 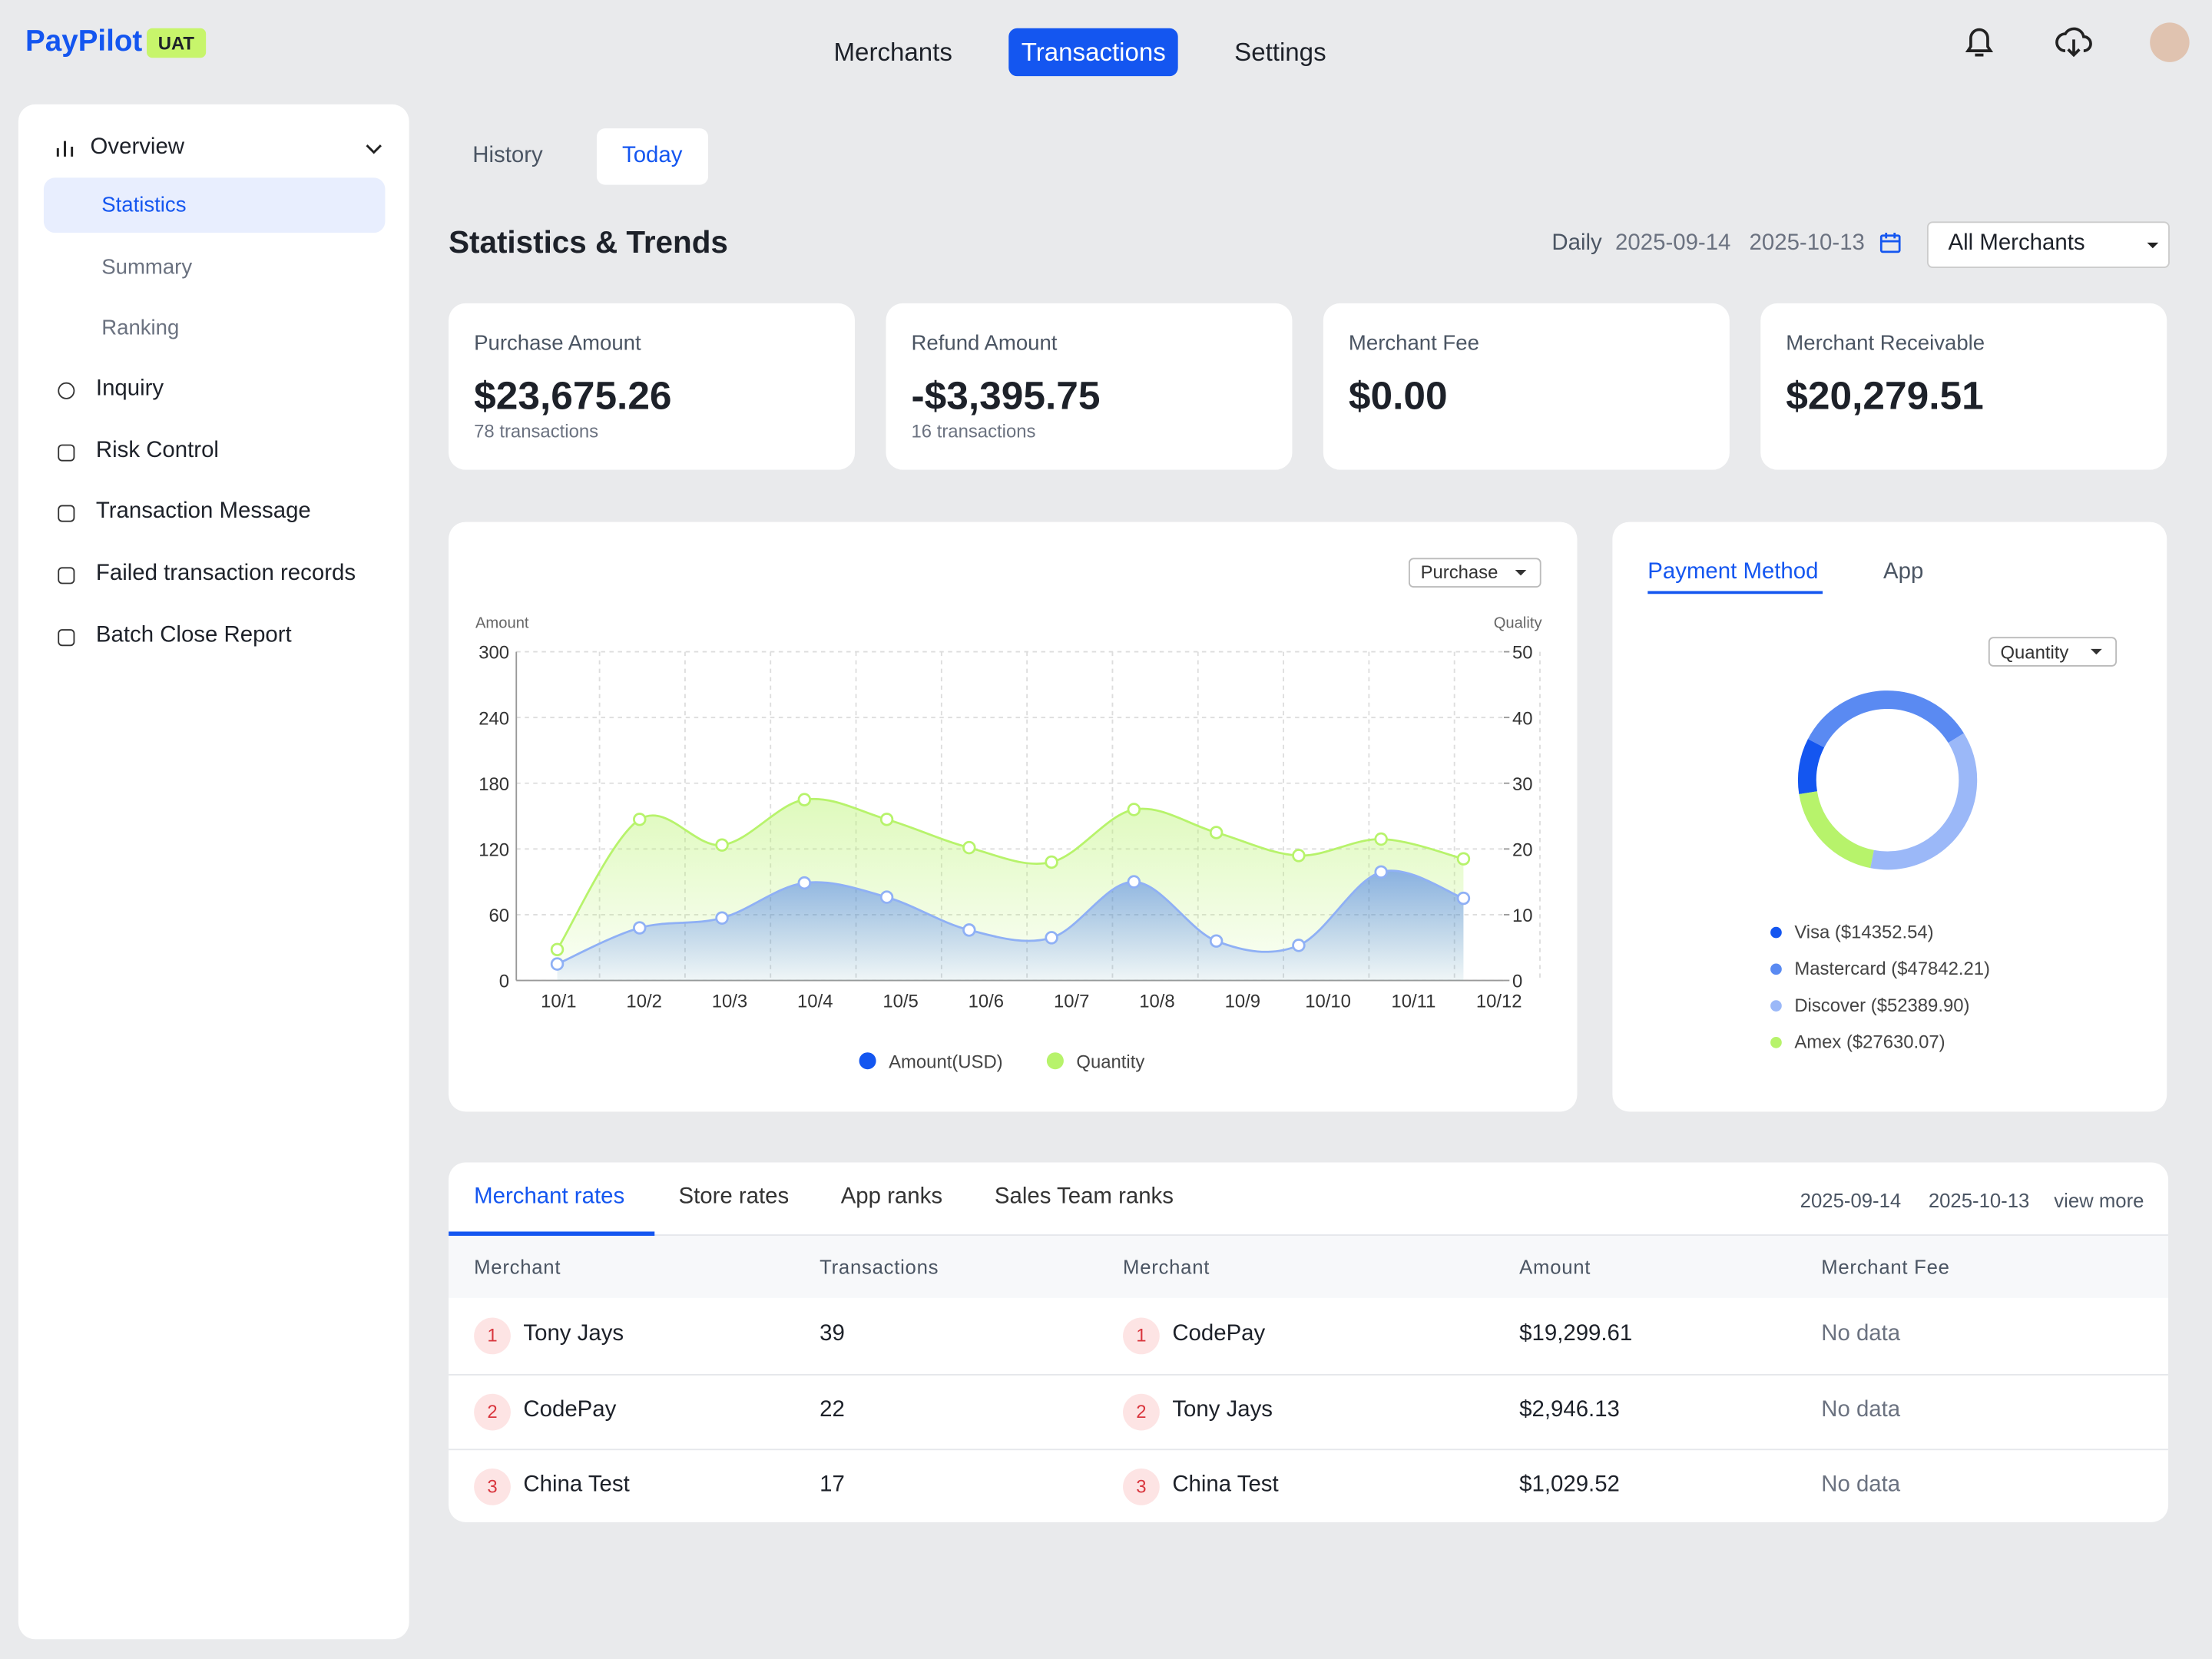 What do you see at coordinates (141, 328) in the screenshot?
I see `sidebar-subitem: Ranking` at bounding box center [141, 328].